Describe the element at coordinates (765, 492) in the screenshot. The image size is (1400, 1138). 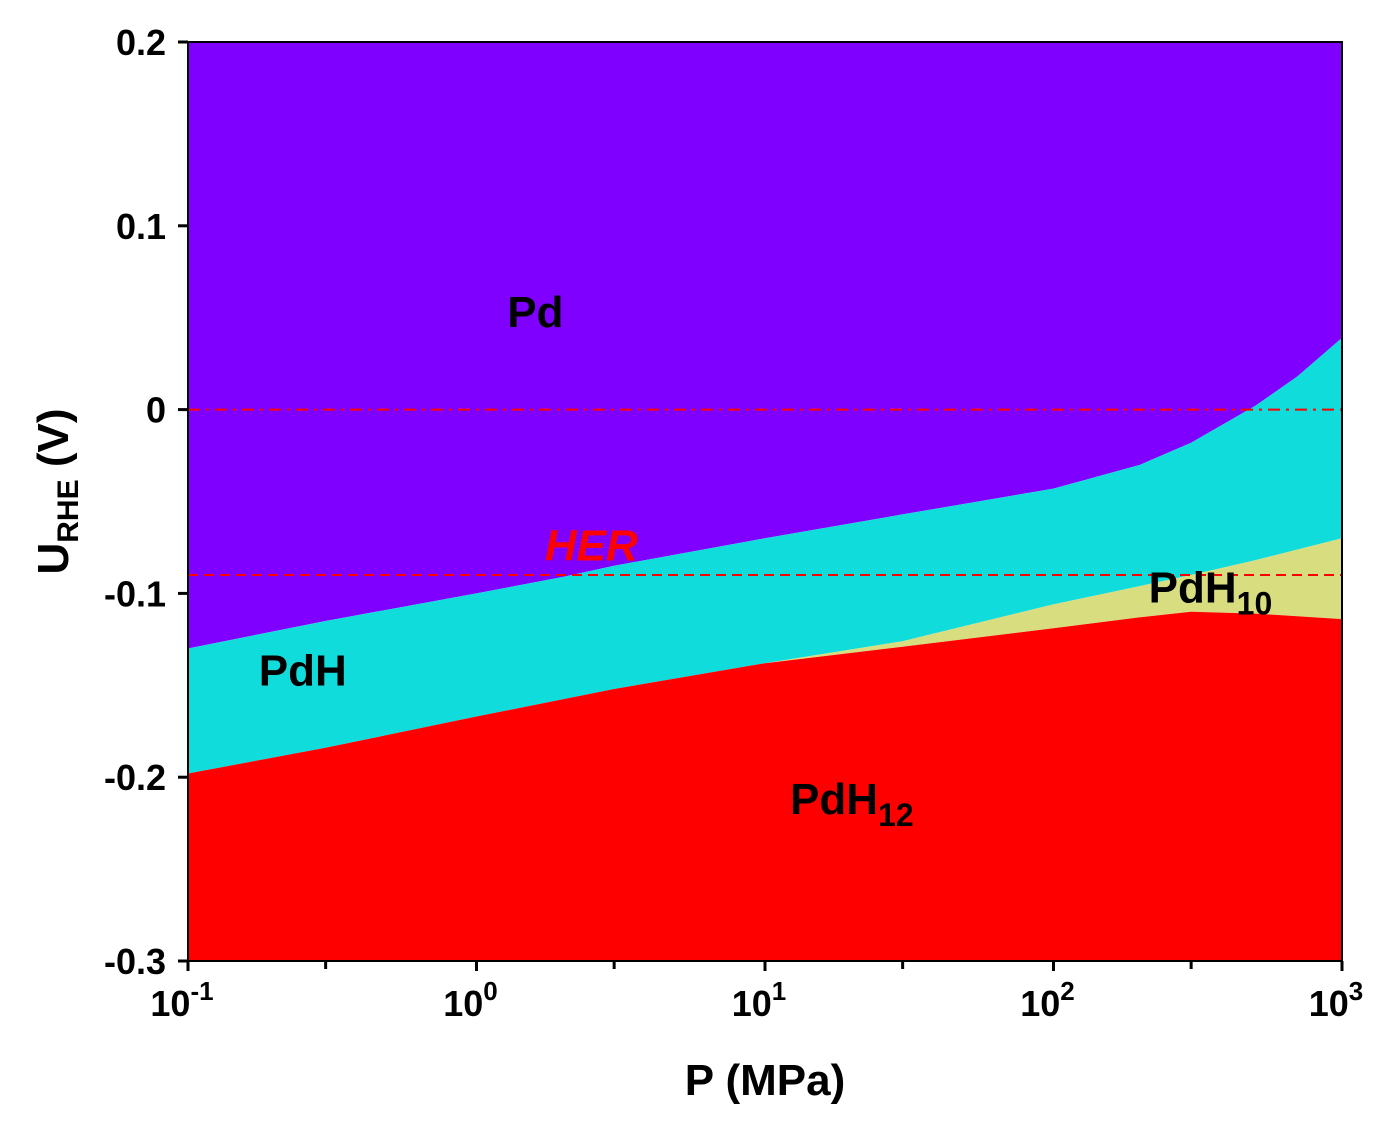
I see `reference-lines: HER` at that location.